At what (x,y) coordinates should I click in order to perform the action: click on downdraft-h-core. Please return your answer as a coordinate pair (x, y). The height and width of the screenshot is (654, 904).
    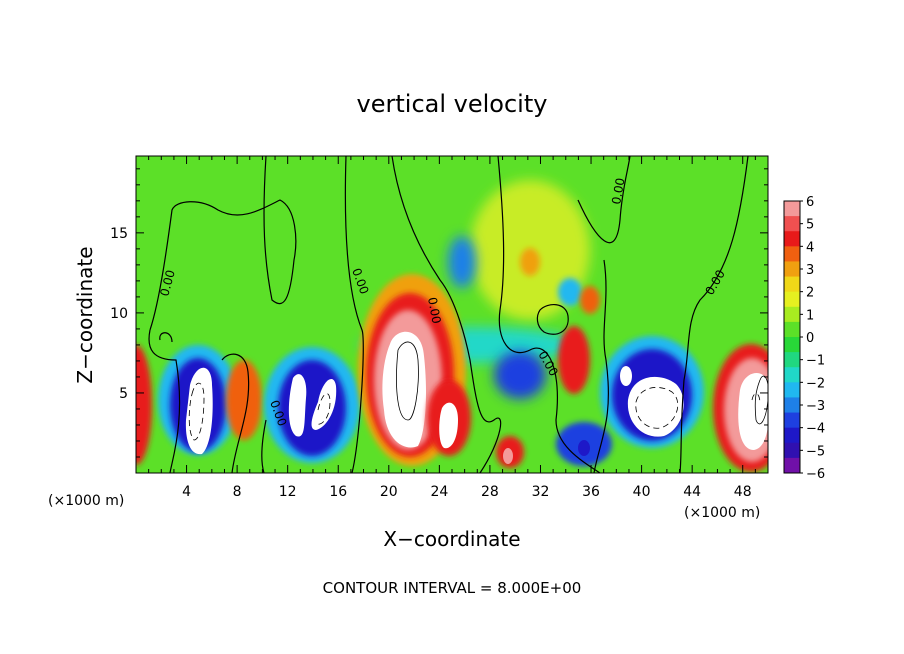
    Looking at the image, I should click on (584, 448).